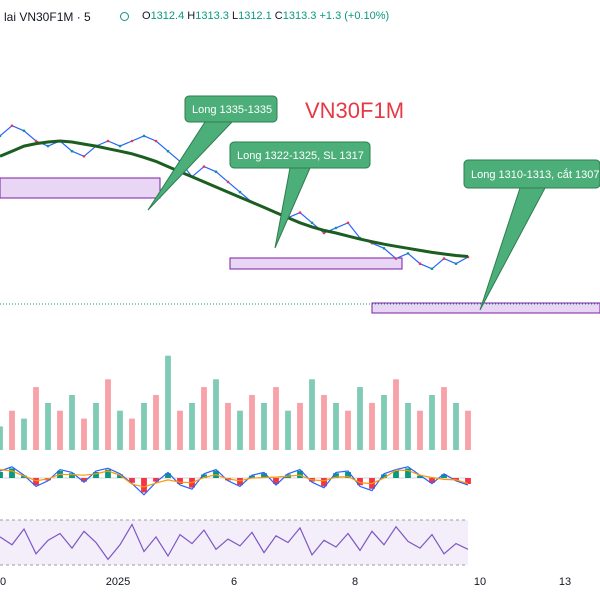 The image size is (600, 600). Describe the element at coordinates (146, 16) in the screenshot. I see `open-label: O` at that location.